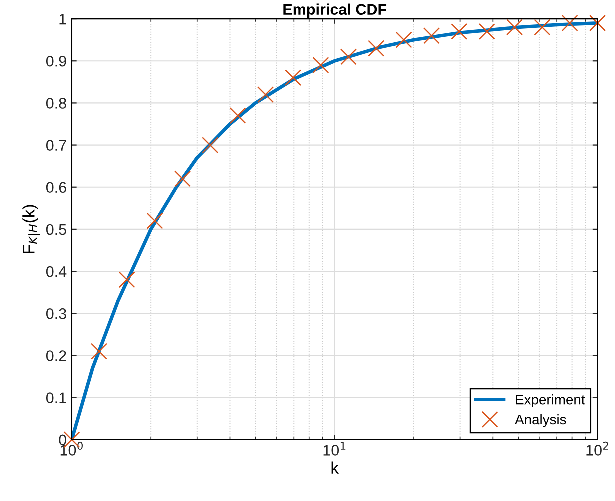 This screenshot has width=615, height=501. What do you see at coordinates (335, 11) in the screenshot?
I see `chart-title: Empirical CDF` at bounding box center [335, 11].